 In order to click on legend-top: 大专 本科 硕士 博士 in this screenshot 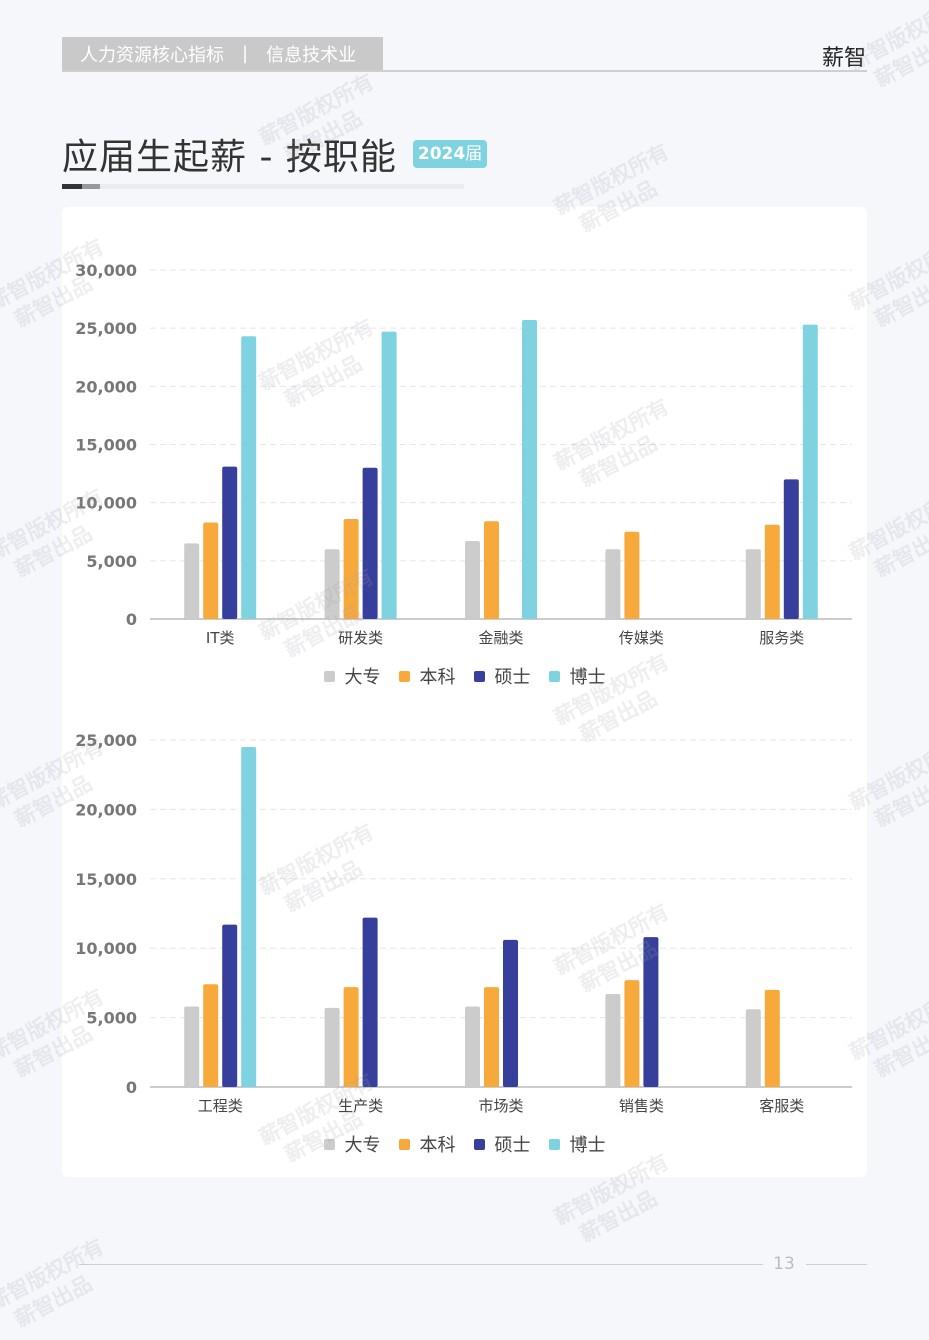, I will do `click(464, 676)`.